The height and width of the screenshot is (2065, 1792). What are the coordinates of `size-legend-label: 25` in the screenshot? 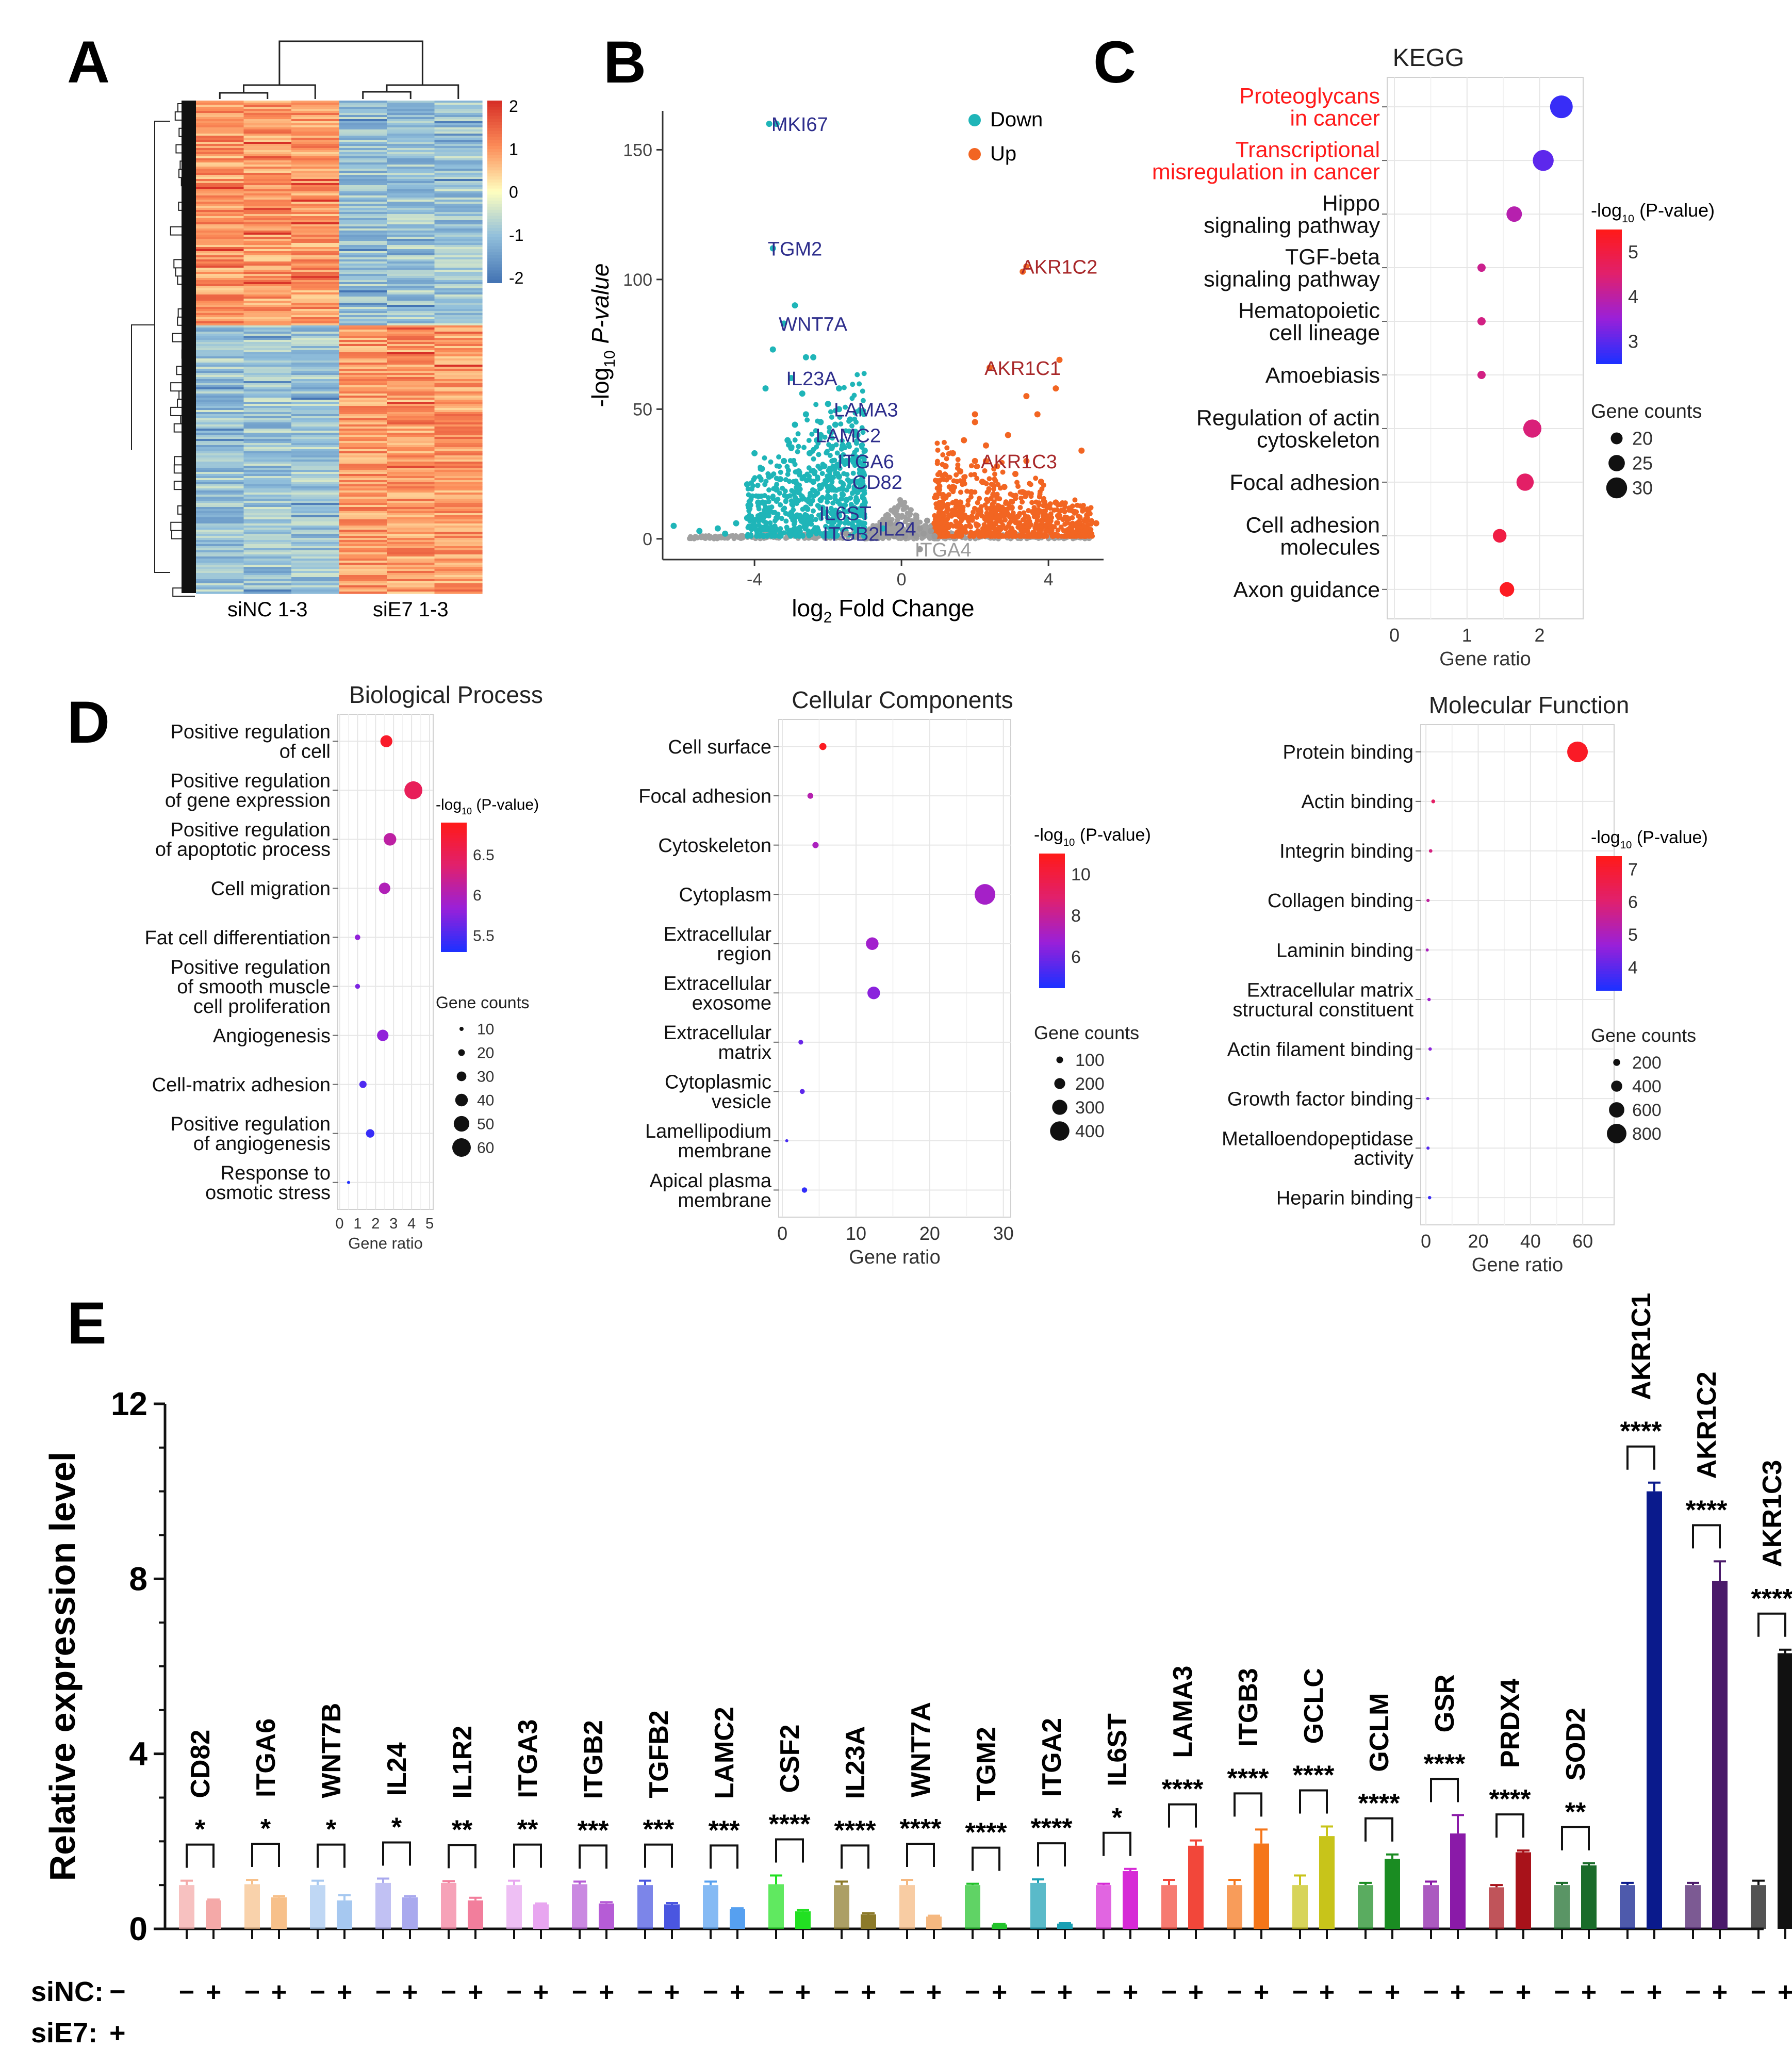 It's located at (1642, 463).